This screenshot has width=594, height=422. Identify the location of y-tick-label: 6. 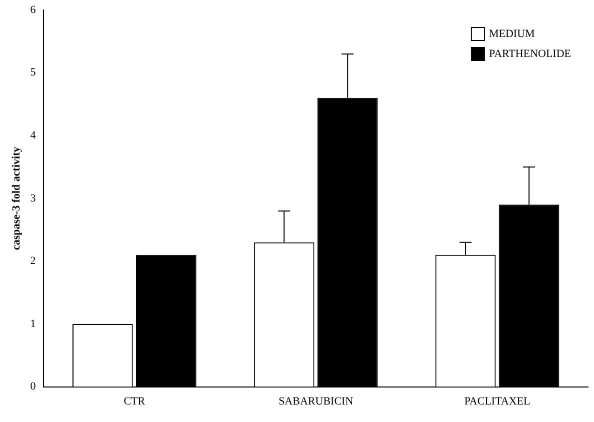
(33, 10).